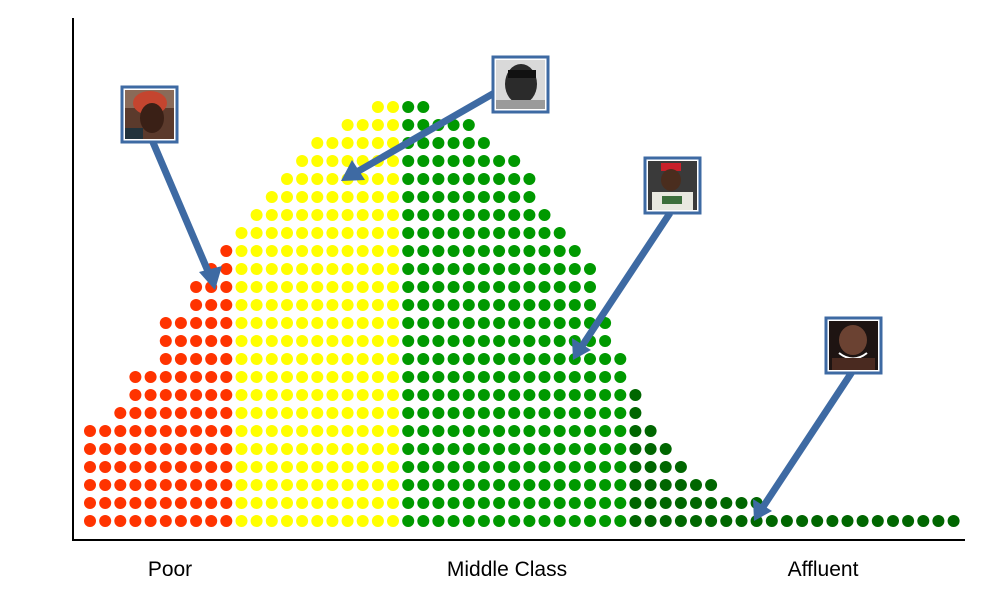 The width and height of the screenshot is (1008, 600). I want to click on dot-c25-r17, so click(468, 215).